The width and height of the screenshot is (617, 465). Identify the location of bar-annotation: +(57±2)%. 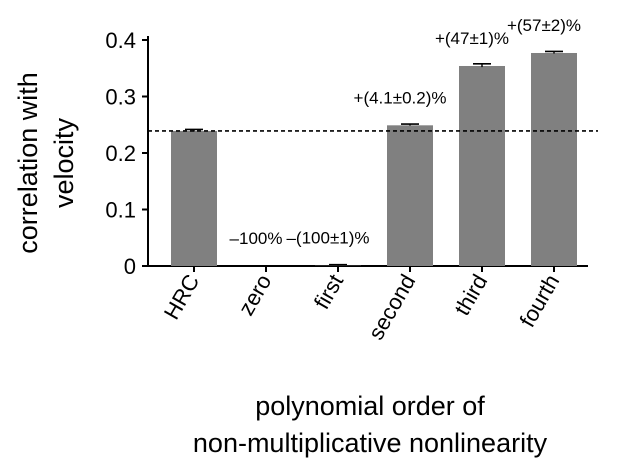
(544, 25).